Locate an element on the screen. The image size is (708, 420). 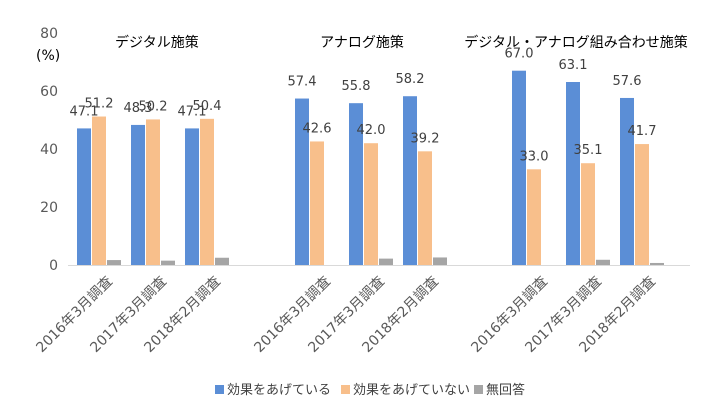
legend-label: 効果をあげている is located at coordinates (279, 390).